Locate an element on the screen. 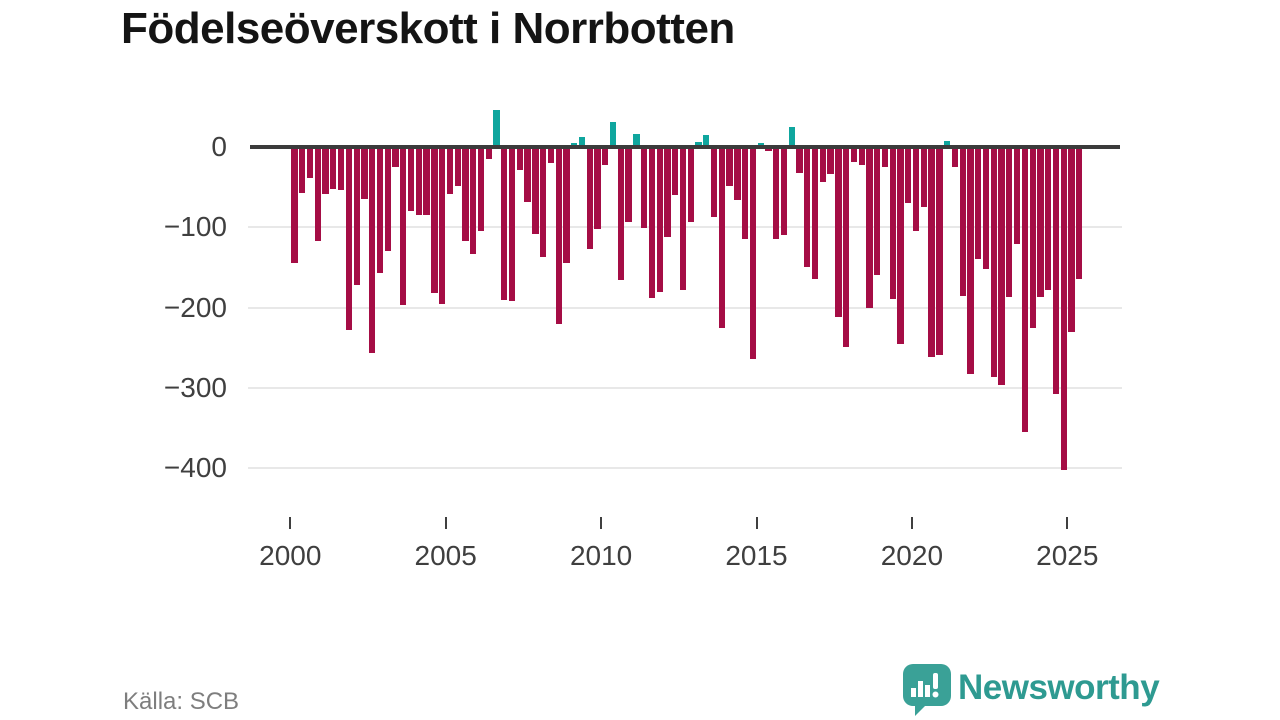  bar-2006-q2 is located at coordinates (488, 153).